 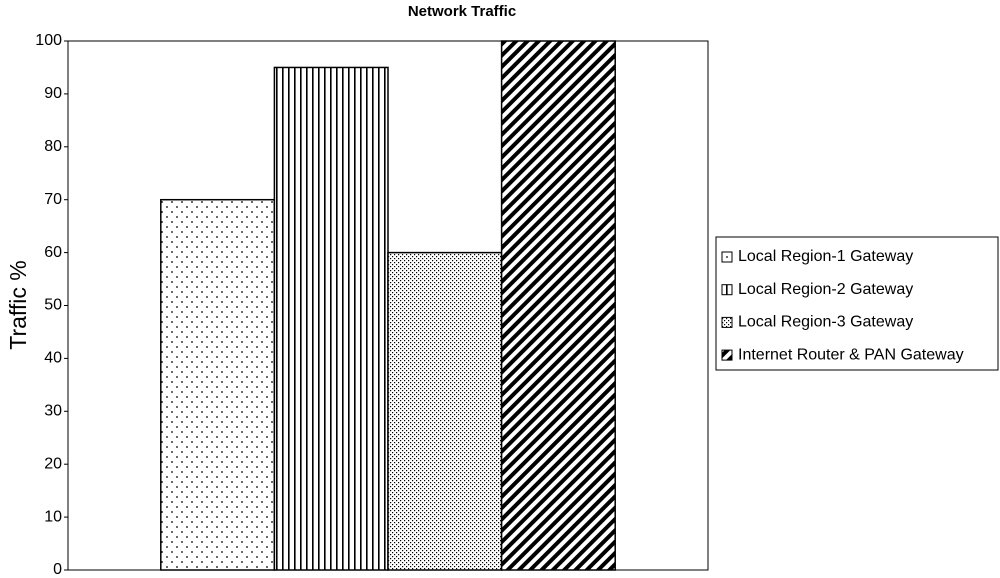 I want to click on legend-label: Local Region-1 Gateway, so click(x=825, y=256).